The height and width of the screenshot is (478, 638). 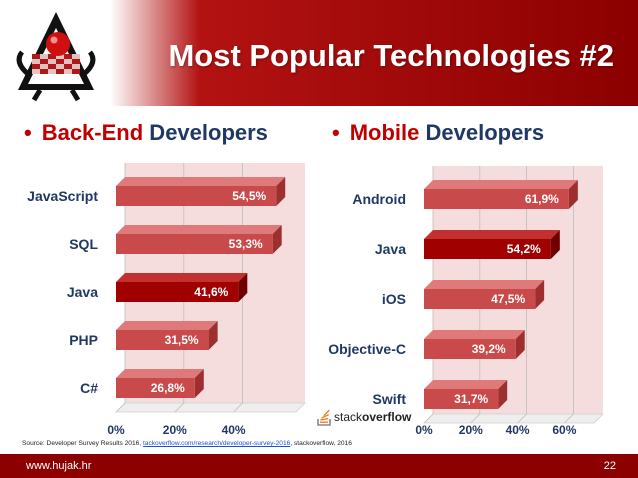 I want to click on chart-backend-tick-label: 40%, so click(x=234, y=430).